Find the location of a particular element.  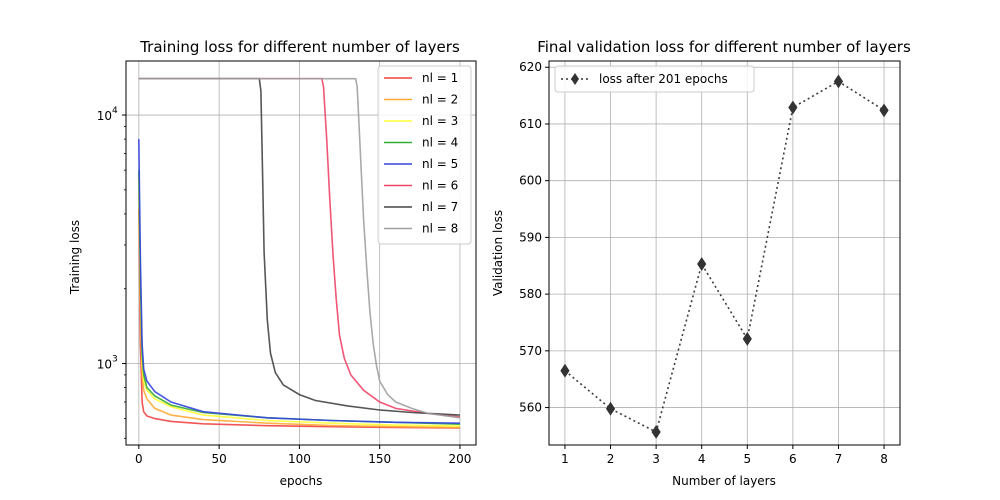

validation-y-tick-label: 570 is located at coordinates (530, 351).